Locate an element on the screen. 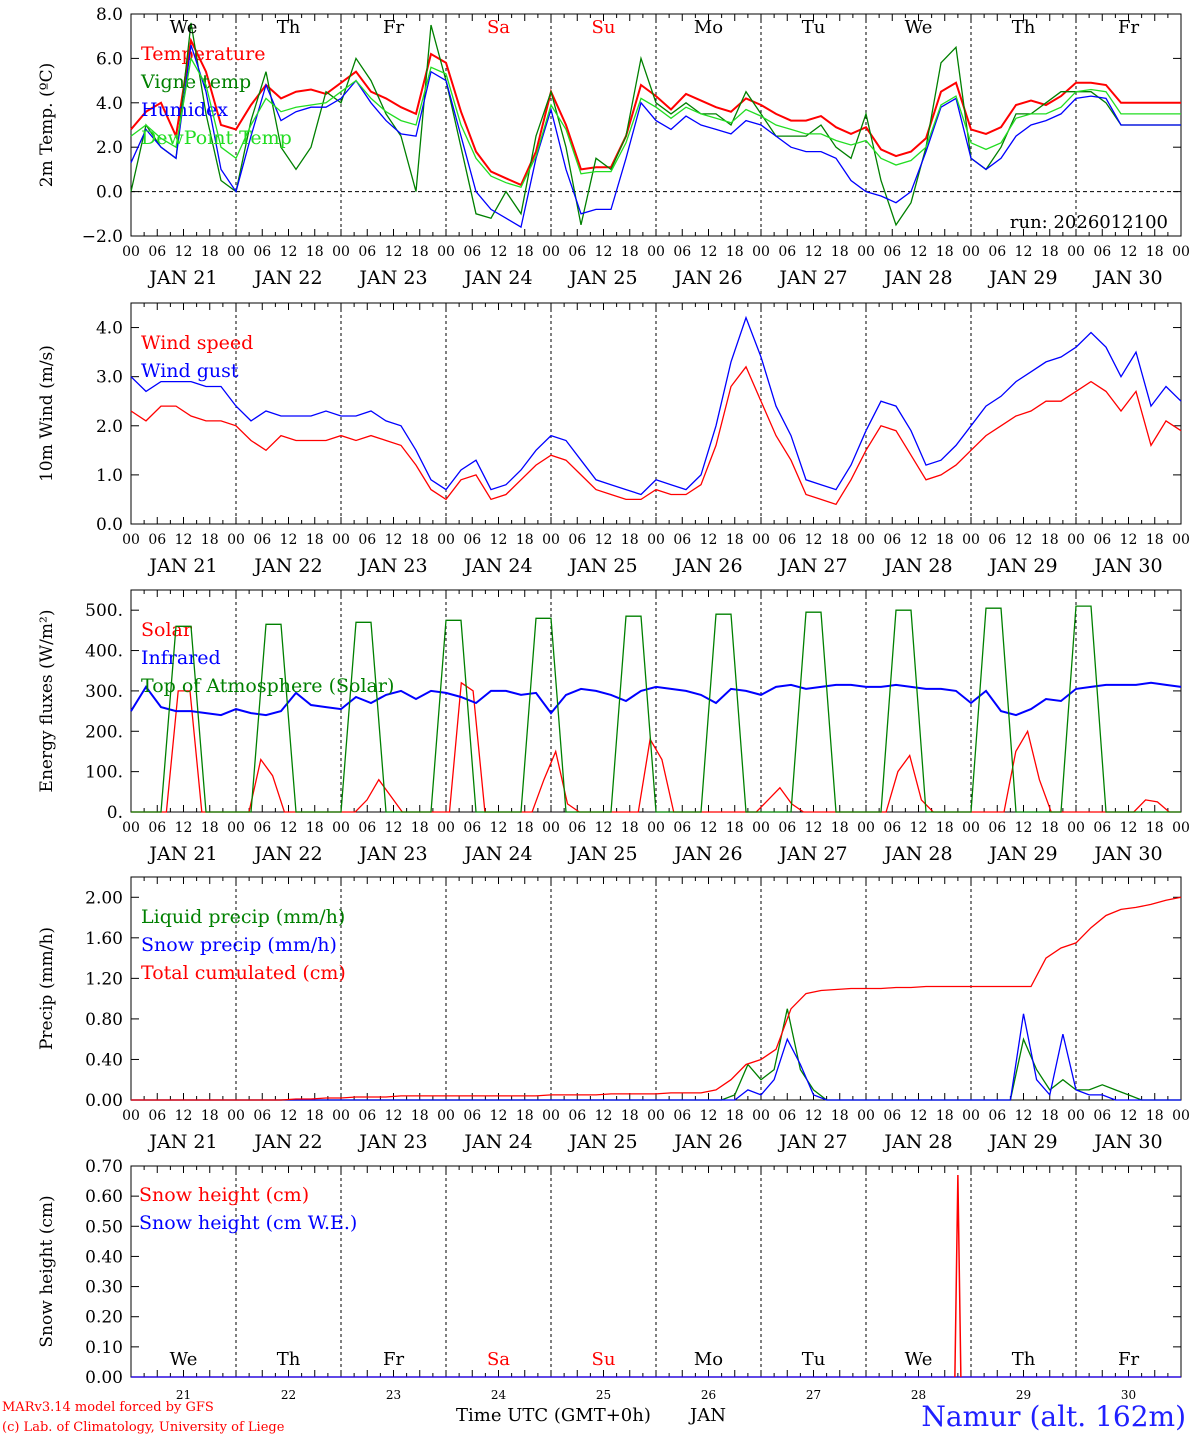 Image resolution: width=1194 pixels, height=1440 pixels. station-label: Namur (alt. 162m) is located at coordinates (1053, 1416).